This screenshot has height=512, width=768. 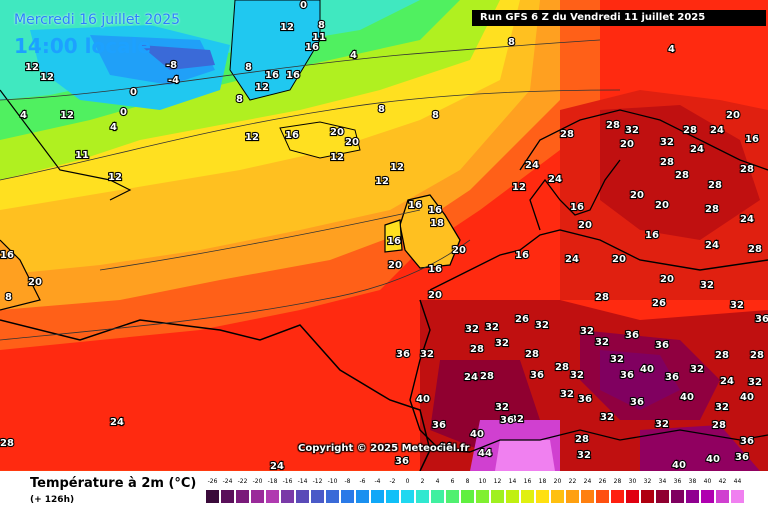 I want to click on scale-tick-label: 4, so click(x=437, y=481).